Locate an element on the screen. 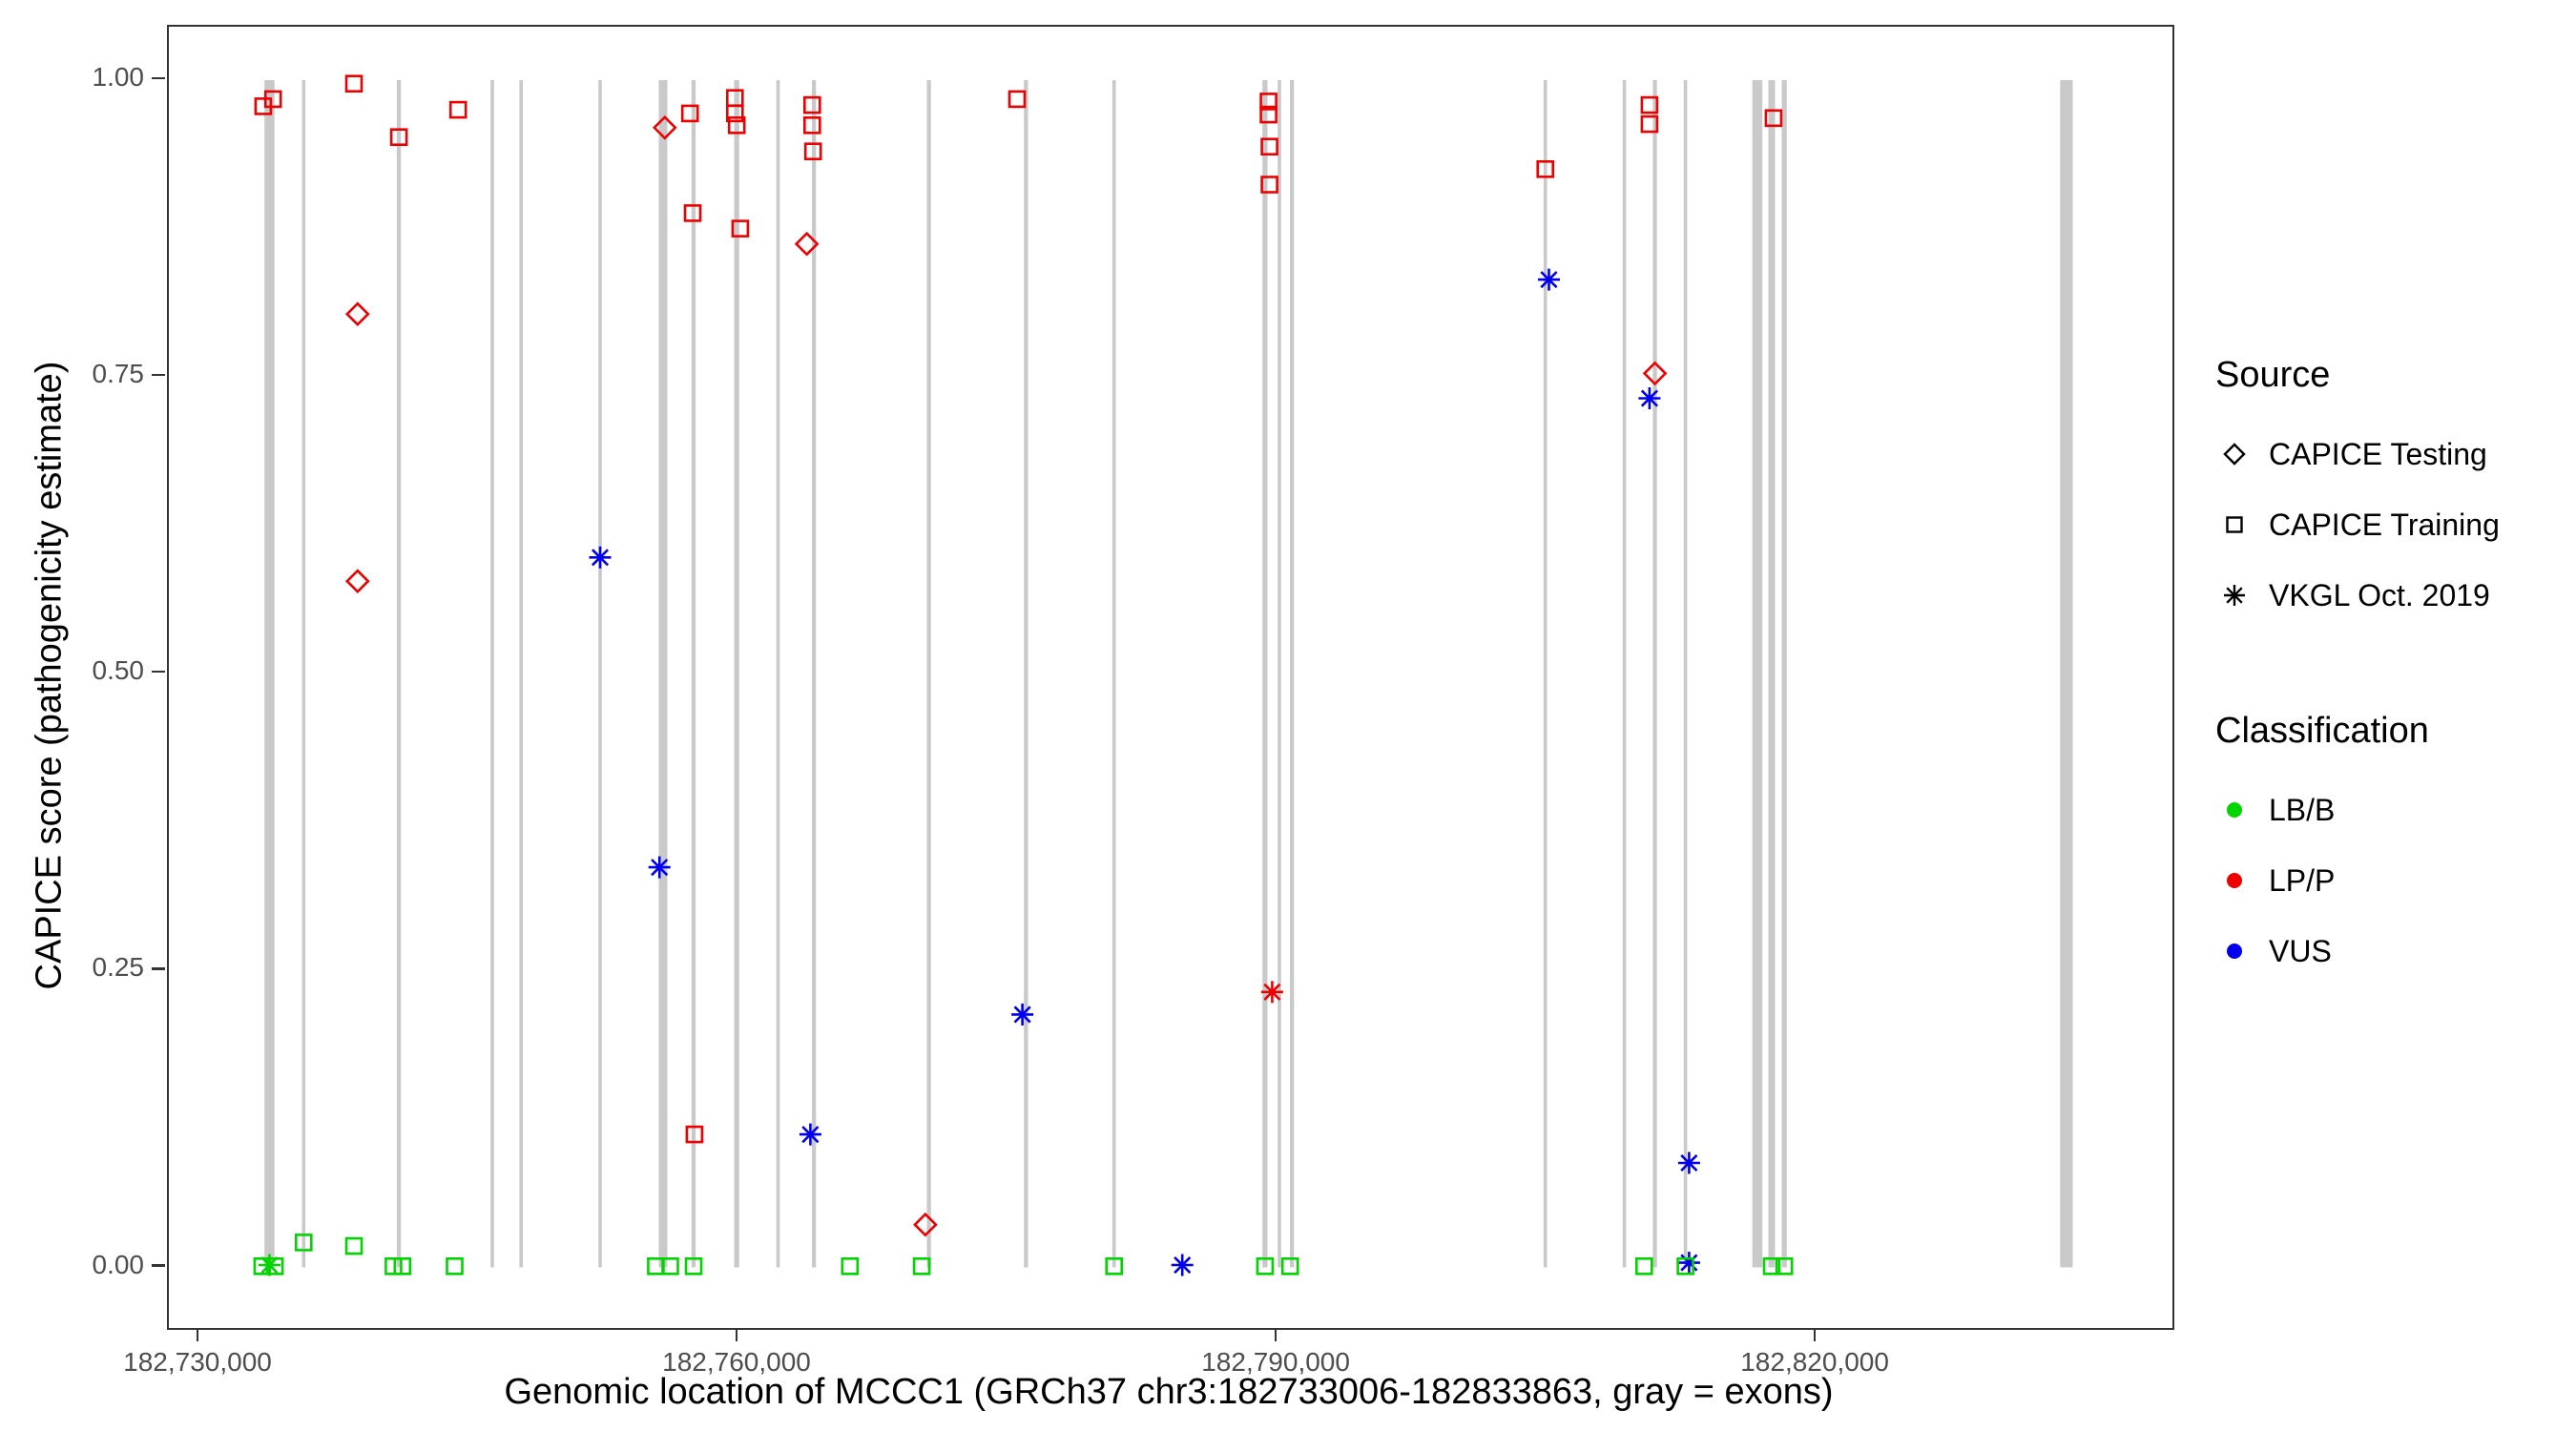  legend-item-vus: VUS is located at coordinates (2392, 951).